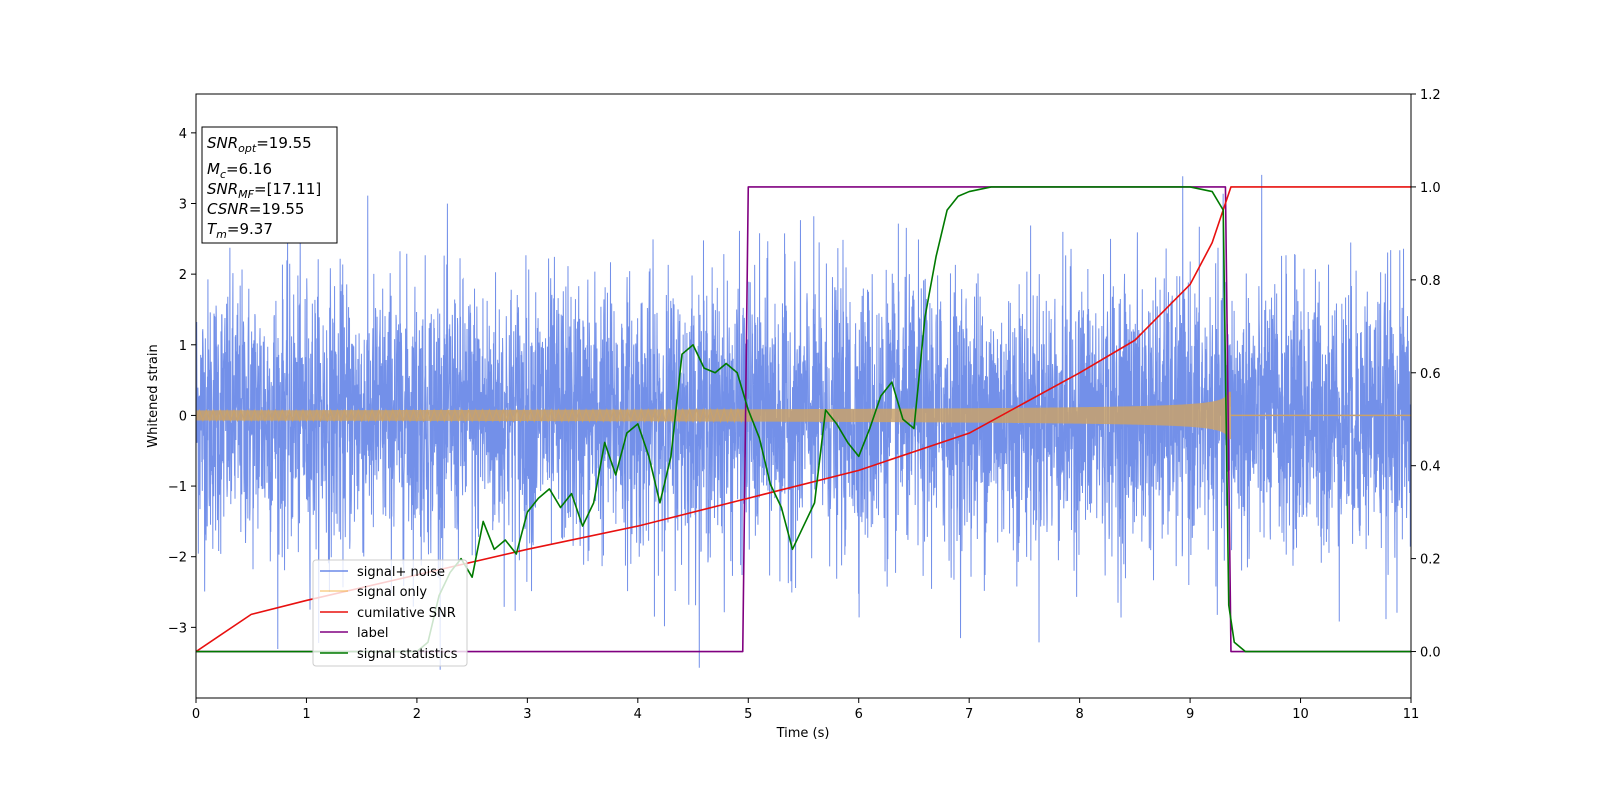 The height and width of the screenshot is (805, 1600). Describe the element at coordinates (417, 714) in the screenshot. I see `x-tick-label: 2` at that location.